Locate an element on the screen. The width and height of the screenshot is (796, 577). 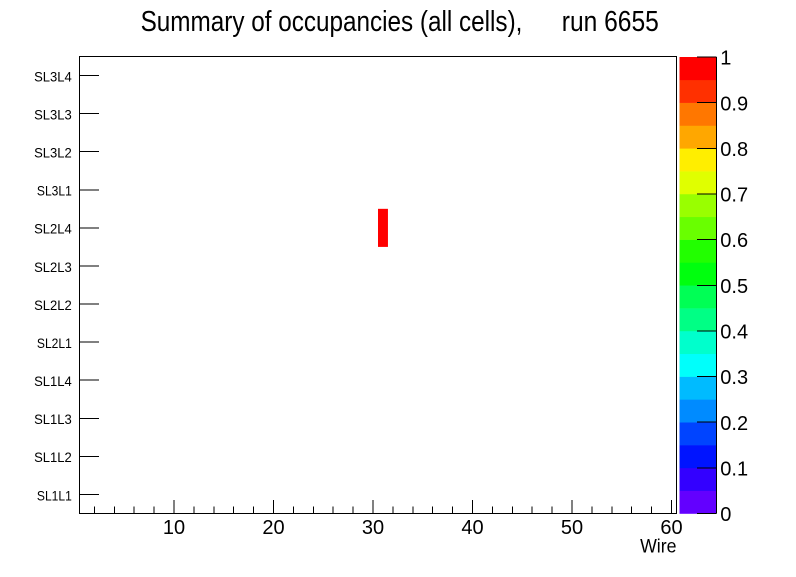
svg-text: 0.7 is located at coordinates (734, 196).